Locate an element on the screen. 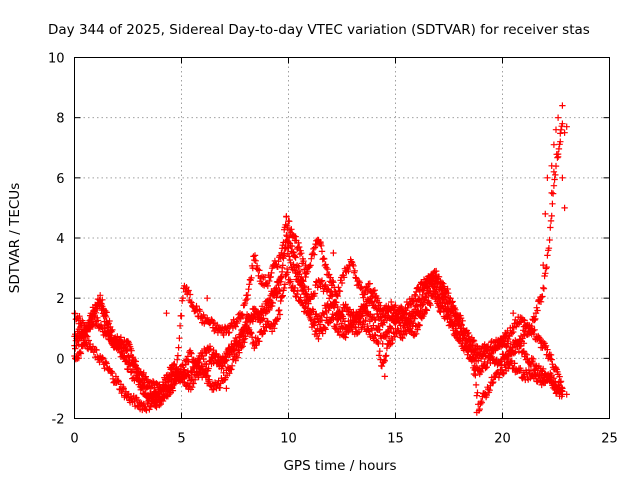  x-tick-label: 5 is located at coordinates (181, 439).